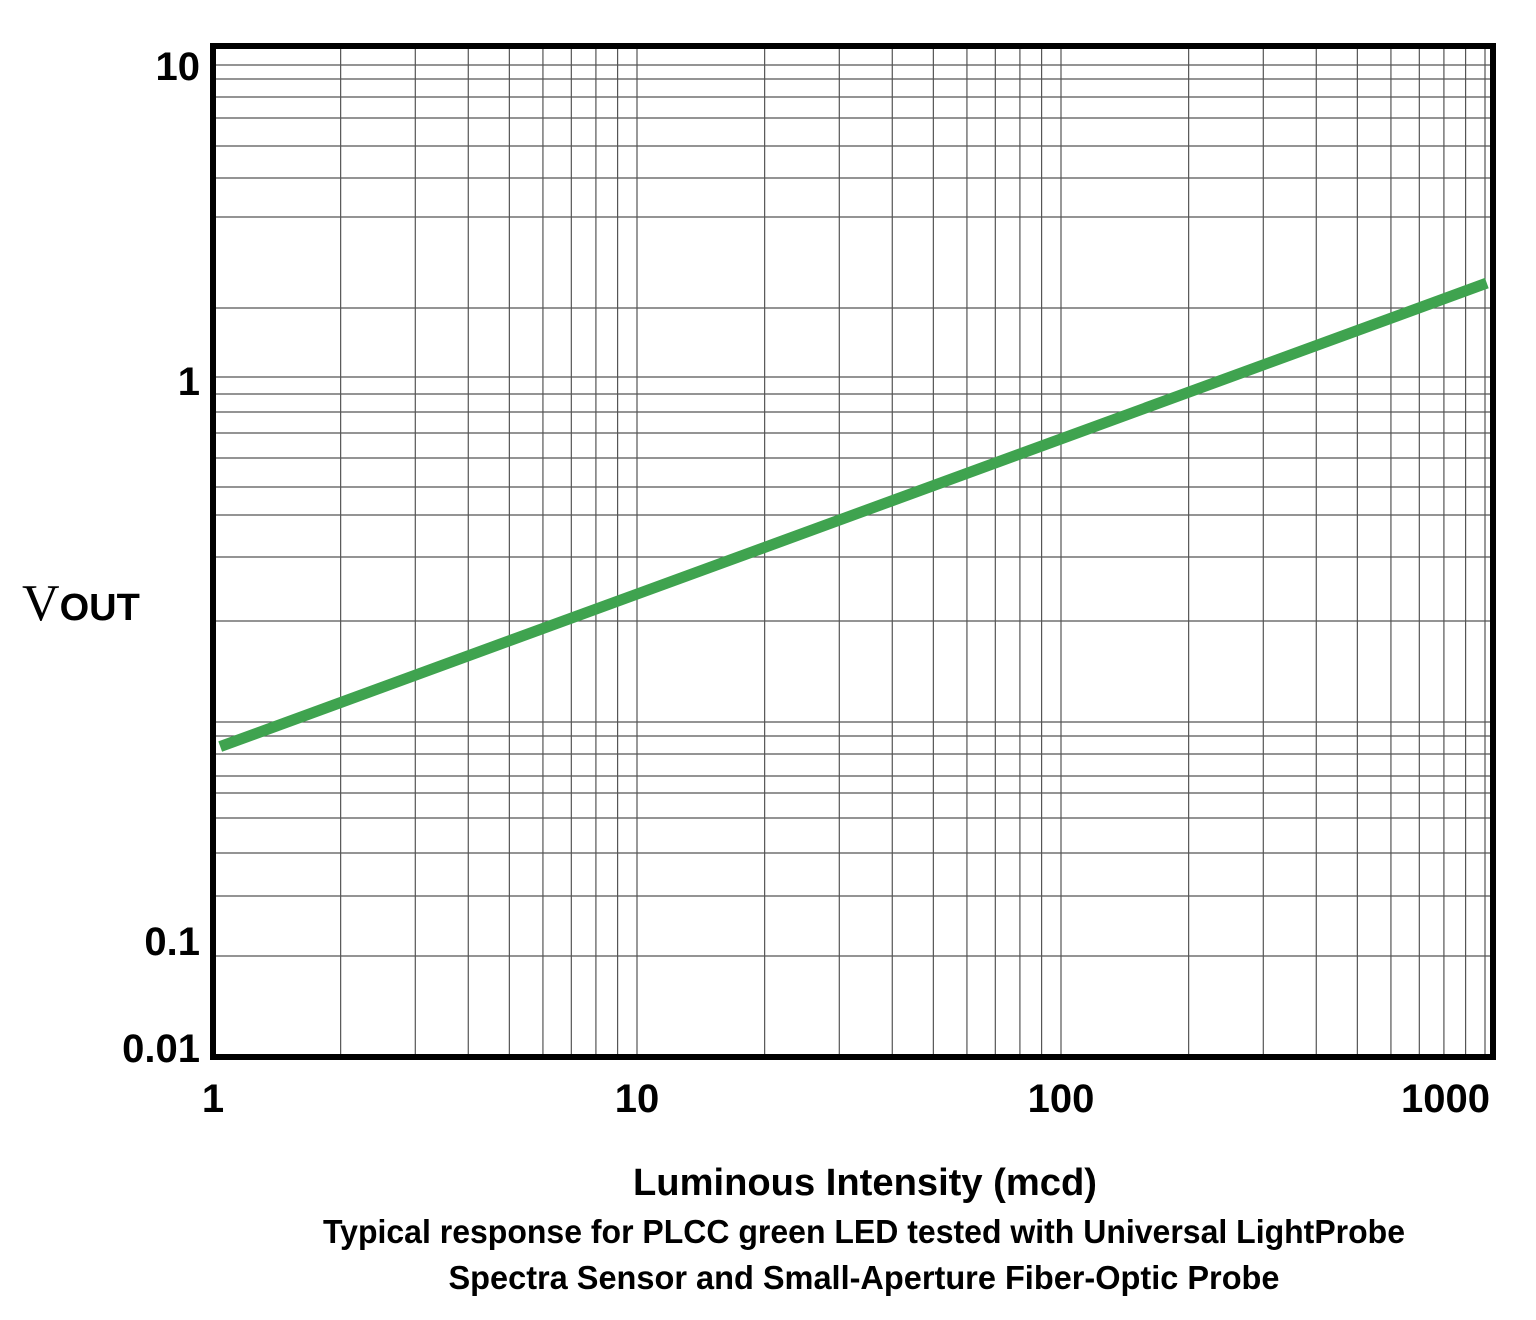 The image size is (1536, 1320). What do you see at coordinates (178, 67) in the screenshot?
I see `y-tick-label: 10` at bounding box center [178, 67].